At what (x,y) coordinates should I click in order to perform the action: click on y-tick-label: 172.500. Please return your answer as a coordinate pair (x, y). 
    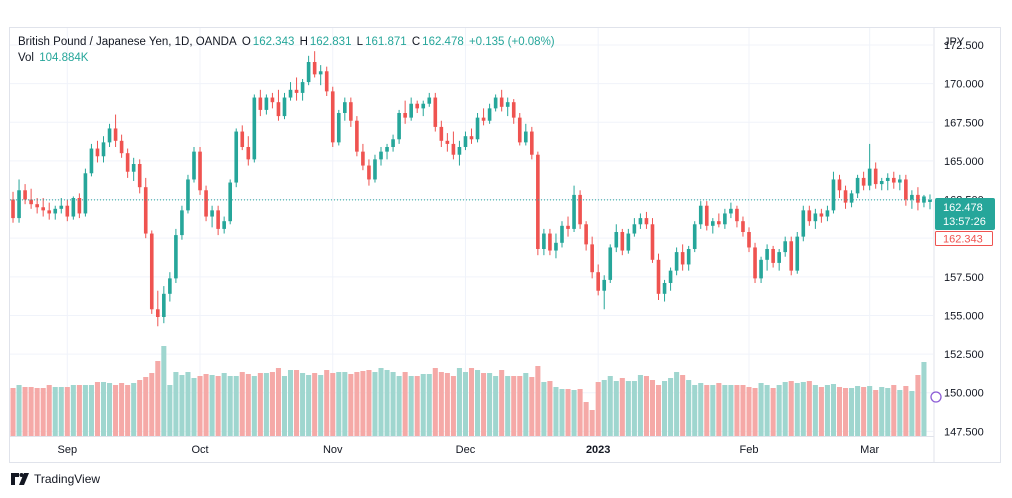
    Looking at the image, I should click on (964, 46).